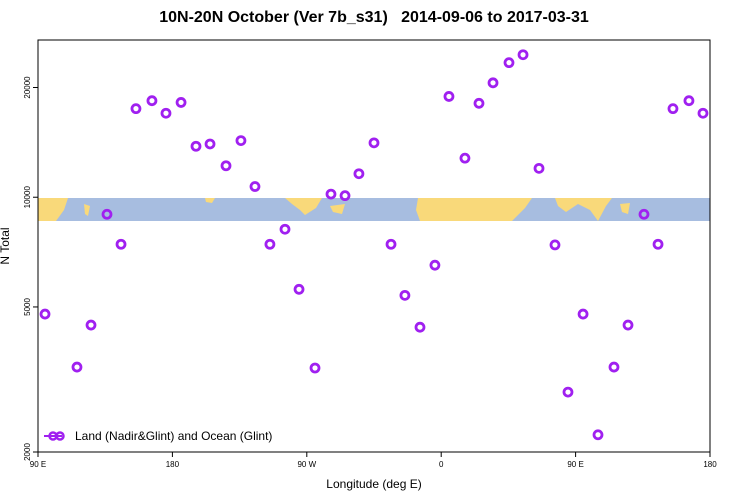 The height and width of the screenshot is (500, 750). I want to click on y-tick-label: 2000, so click(27, 452).